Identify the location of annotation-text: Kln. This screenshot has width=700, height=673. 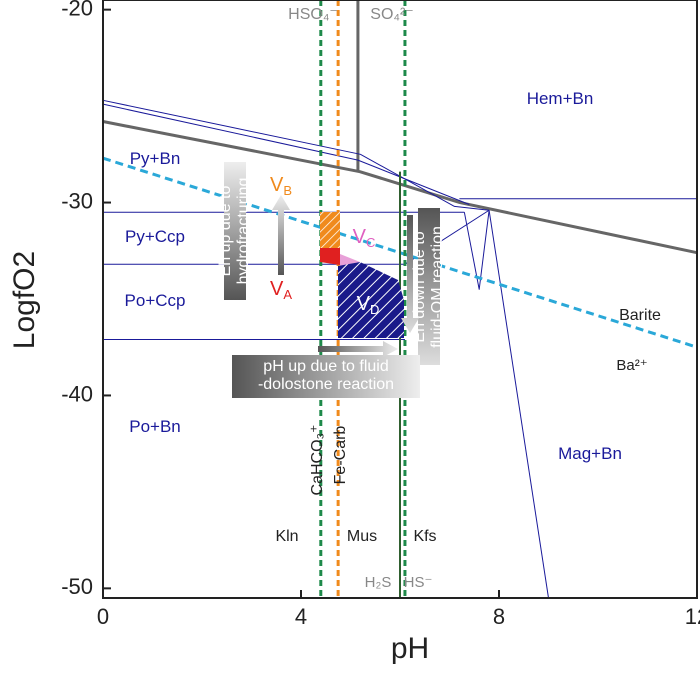
(286, 536).